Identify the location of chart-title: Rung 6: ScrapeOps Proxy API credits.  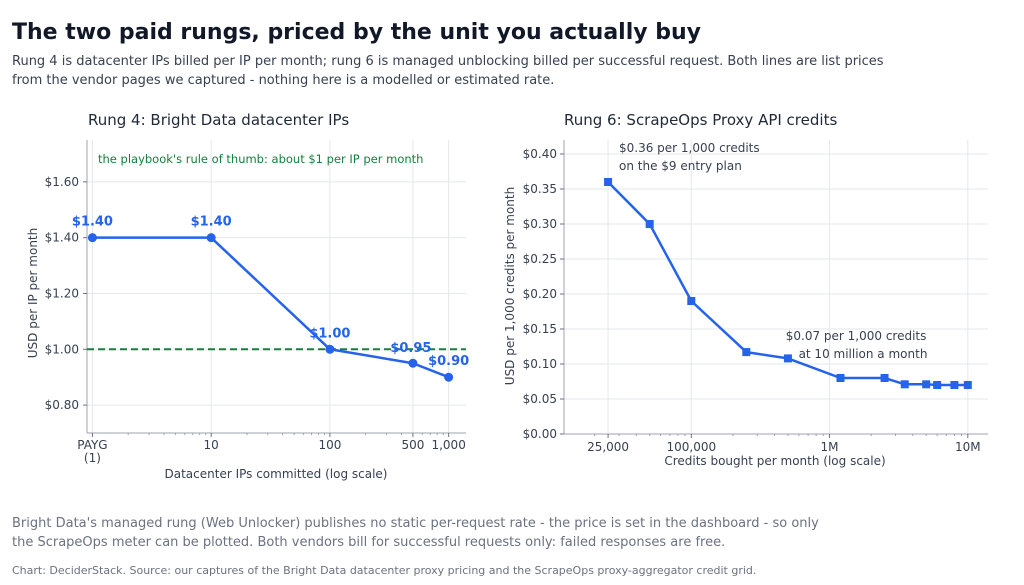
(700, 120).